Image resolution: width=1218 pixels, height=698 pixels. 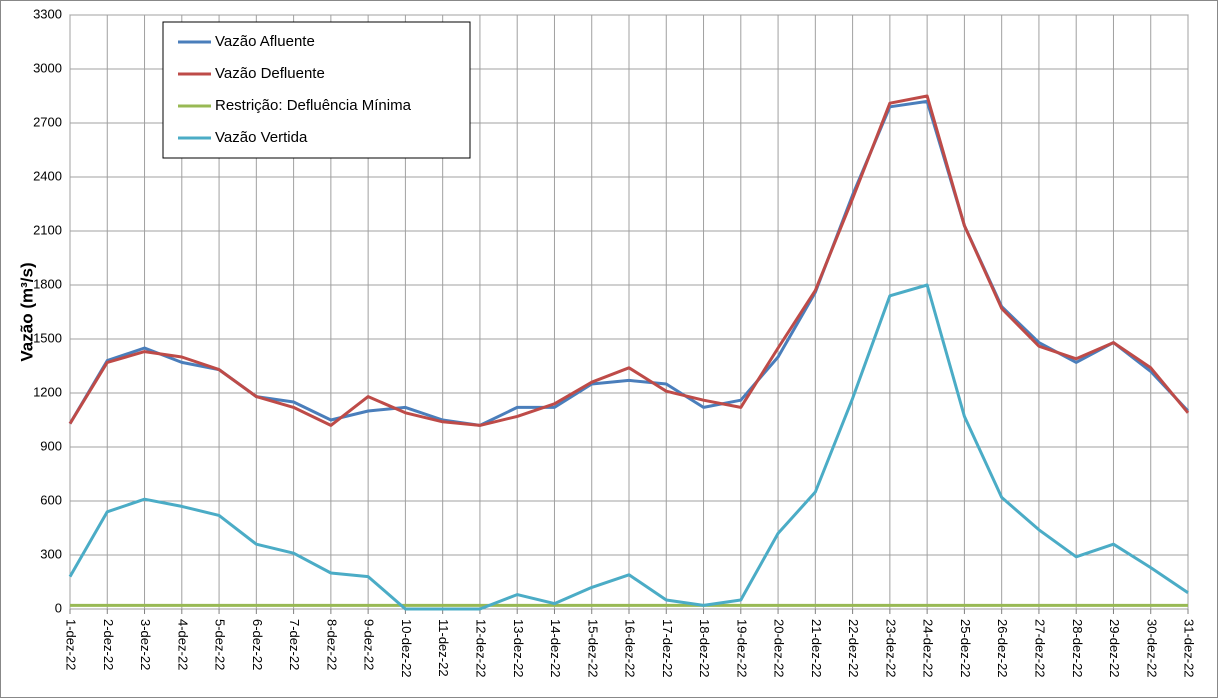 What do you see at coordinates (257, 644) in the screenshot?
I see `x-tick-label: 6-dez-22` at bounding box center [257, 644].